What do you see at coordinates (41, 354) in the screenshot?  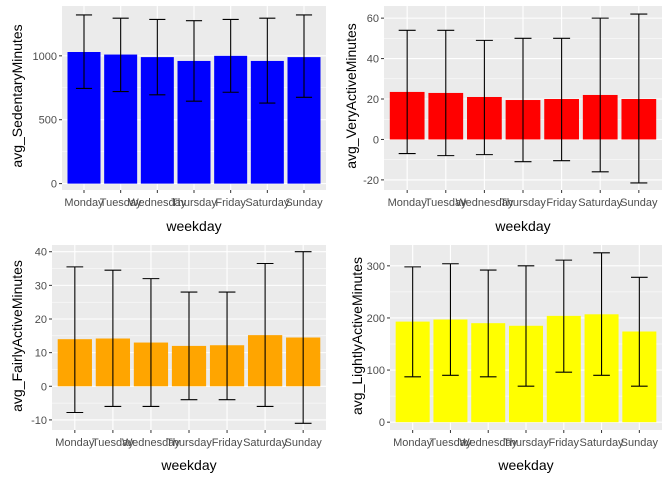 I see `y-tick-label: 10` at bounding box center [41, 354].